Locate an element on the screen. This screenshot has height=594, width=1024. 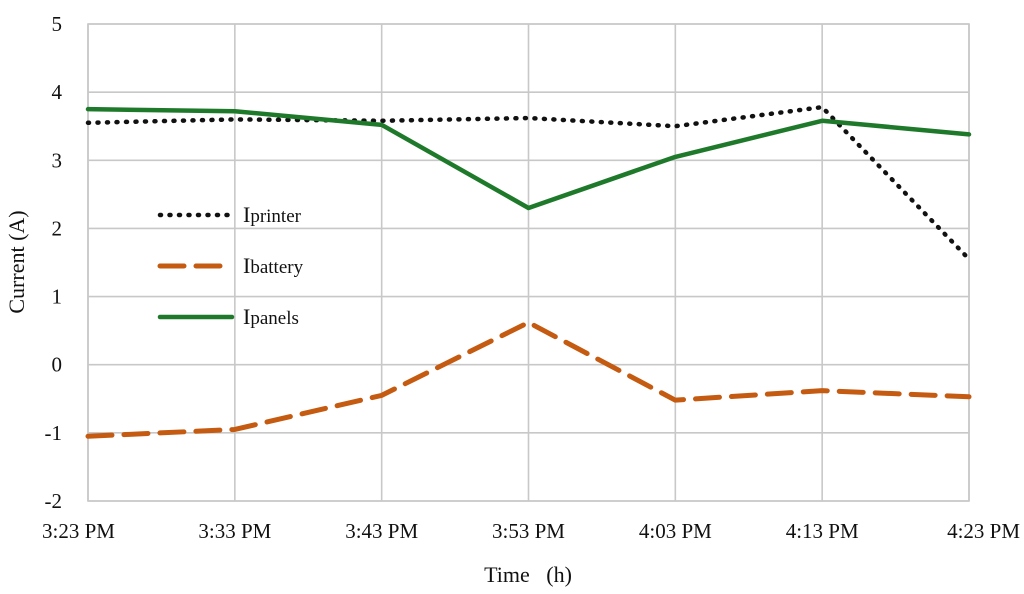
y-tick-label: -2 is located at coordinates (54, 501).